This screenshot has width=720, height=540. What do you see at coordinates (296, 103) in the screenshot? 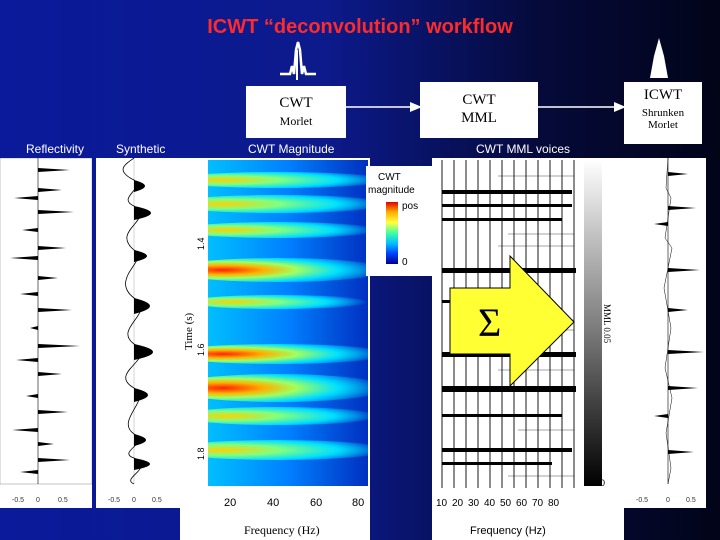
I see `cwt-box-label: CWT` at bounding box center [296, 103].